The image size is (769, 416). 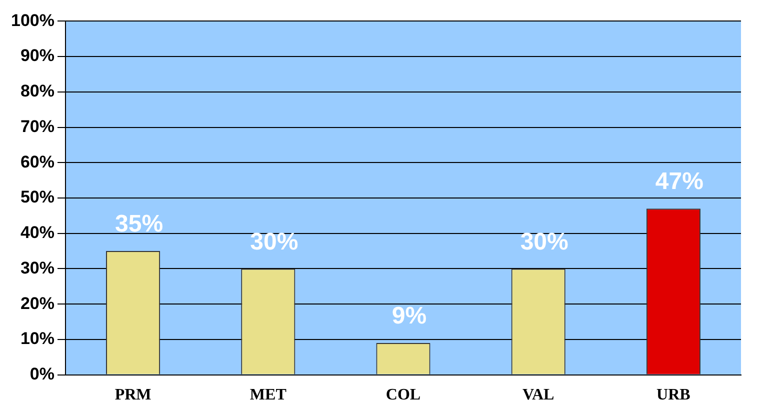 I want to click on x-tick-label: VAL, so click(x=538, y=395).